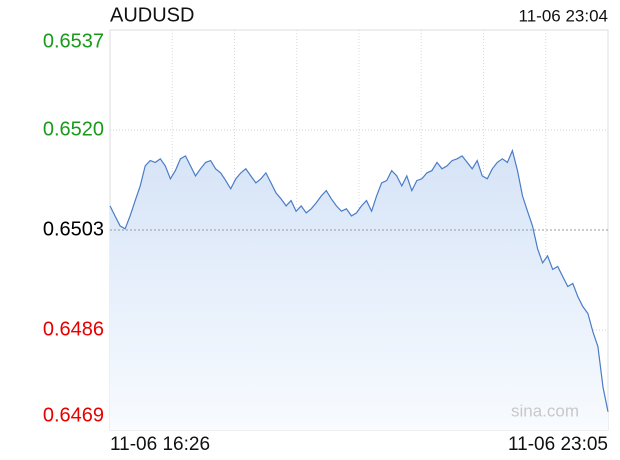 This screenshot has width=620, height=460. I want to click on x-tick-label: 11-06 16:26, so click(160, 444).